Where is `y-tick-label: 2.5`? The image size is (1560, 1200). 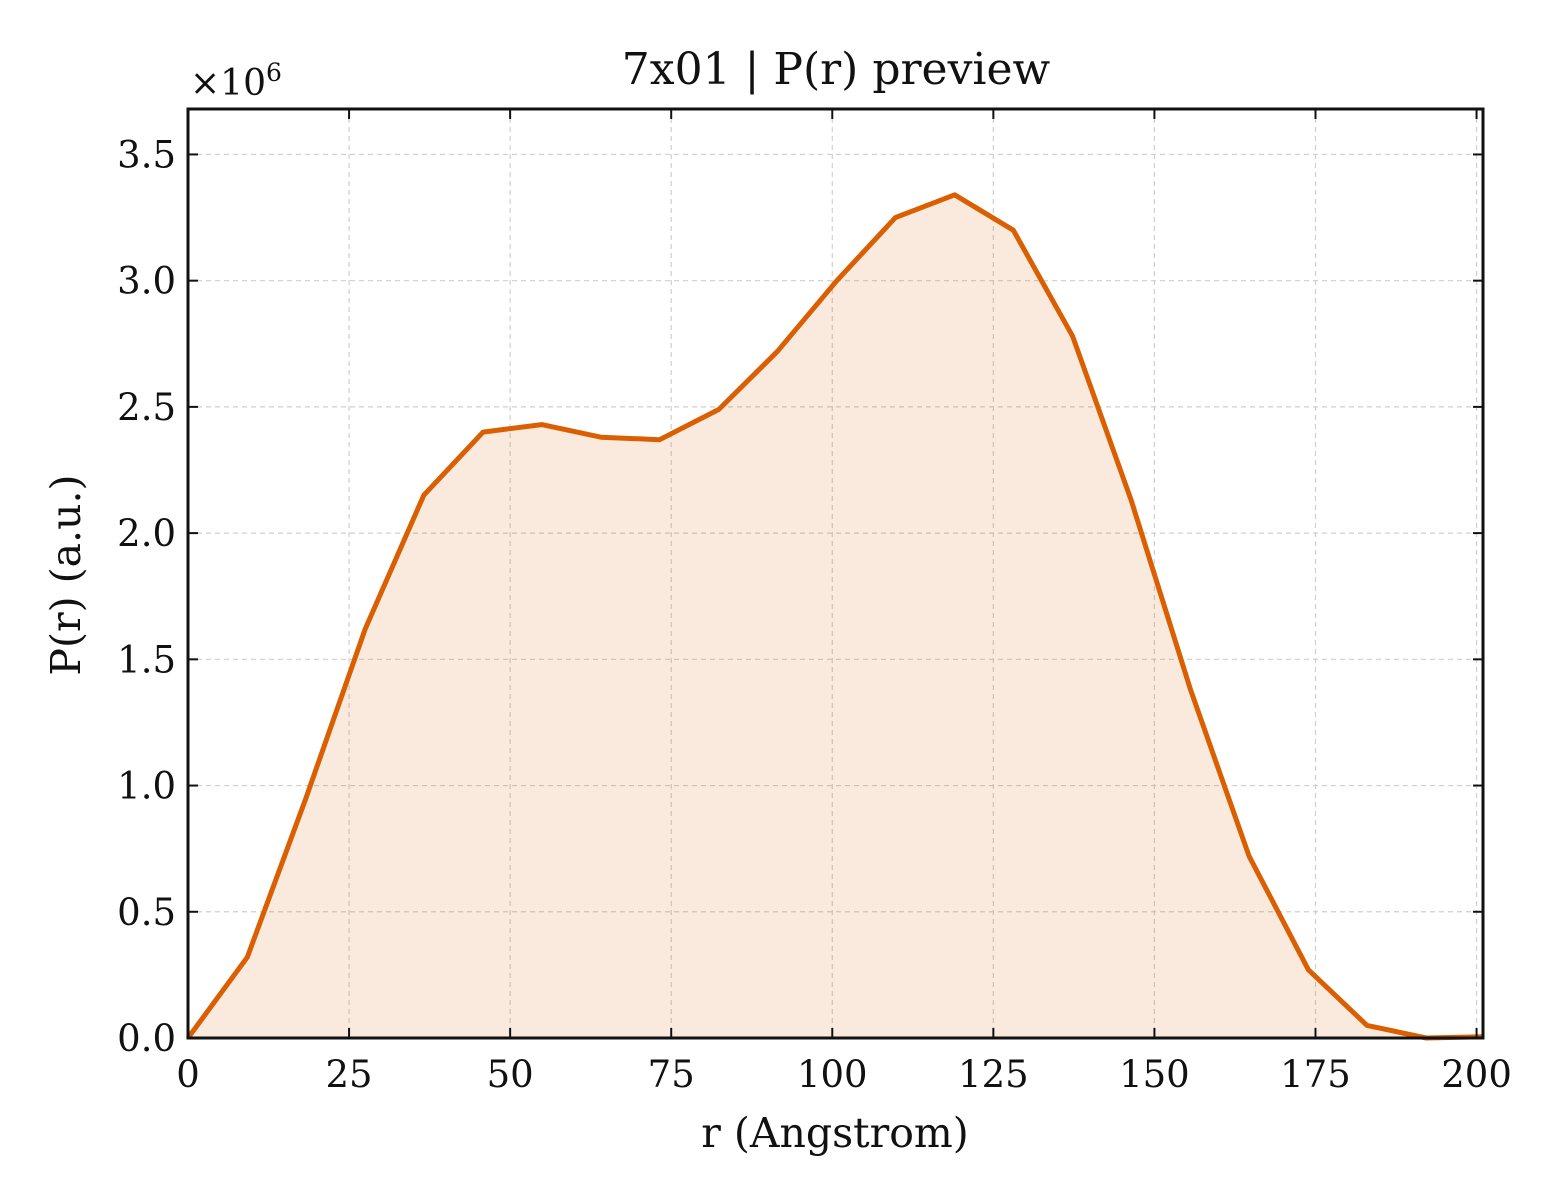
y-tick-label: 2.5 is located at coordinates (146, 407).